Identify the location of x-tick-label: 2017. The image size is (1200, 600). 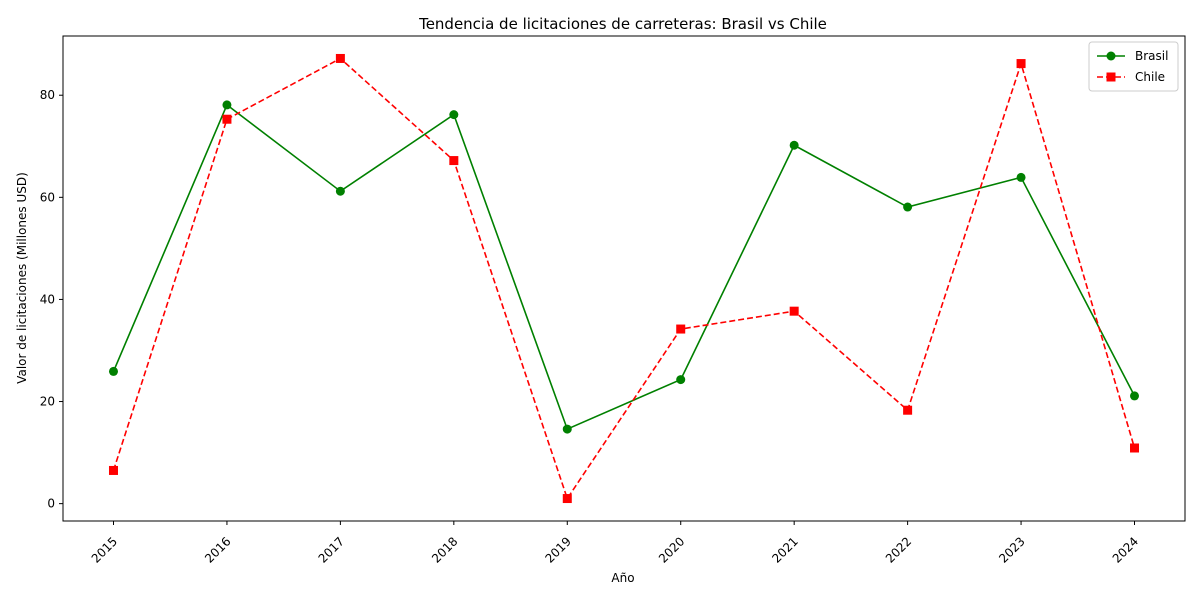
(331, 549).